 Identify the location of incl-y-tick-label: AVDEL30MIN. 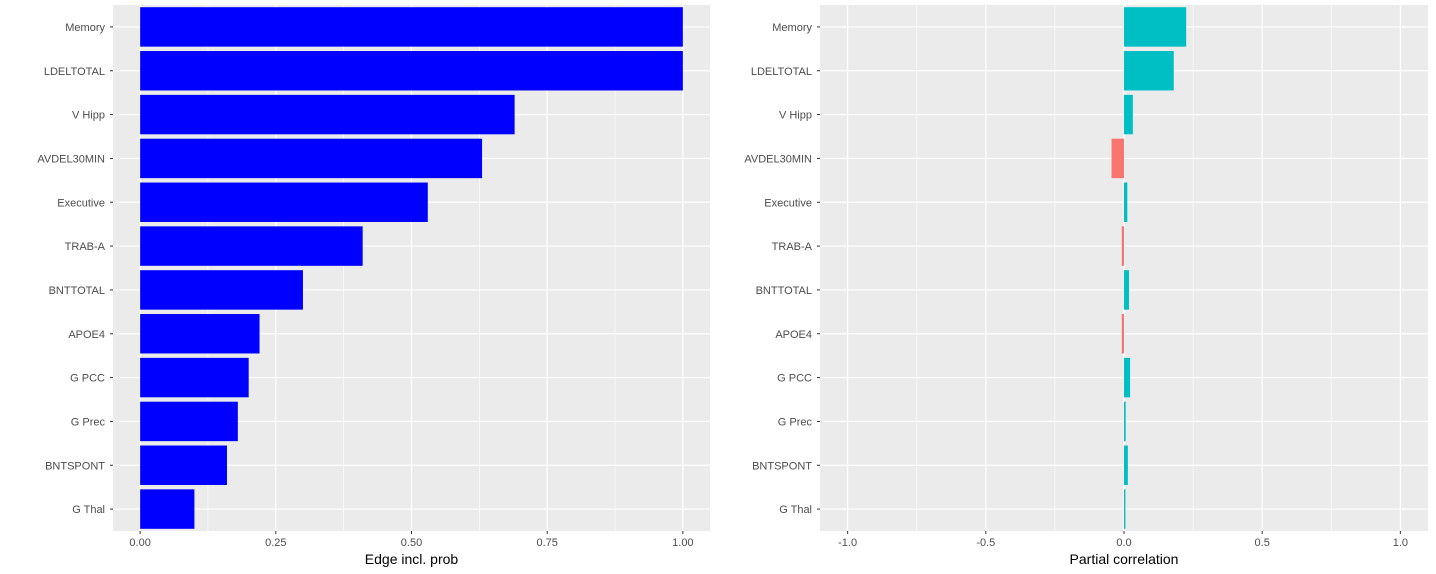
(71, 159).